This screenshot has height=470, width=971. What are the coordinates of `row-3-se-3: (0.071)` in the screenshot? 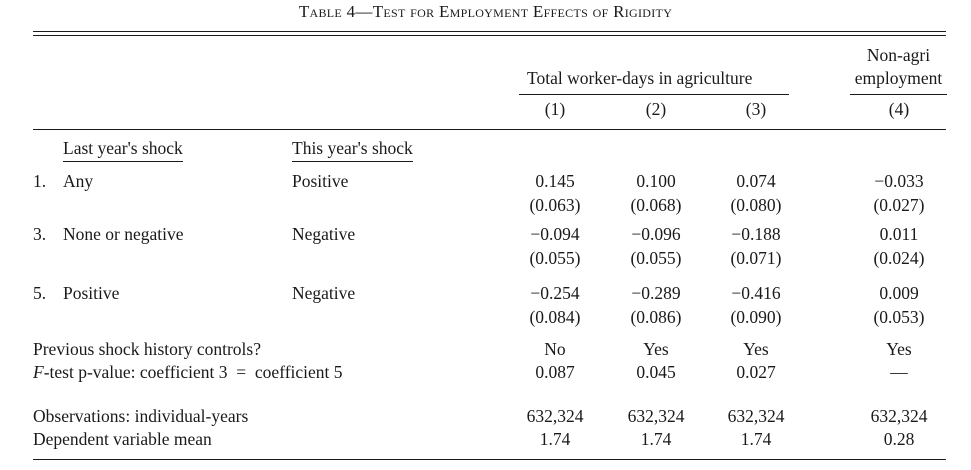 It's located at (756, 258).